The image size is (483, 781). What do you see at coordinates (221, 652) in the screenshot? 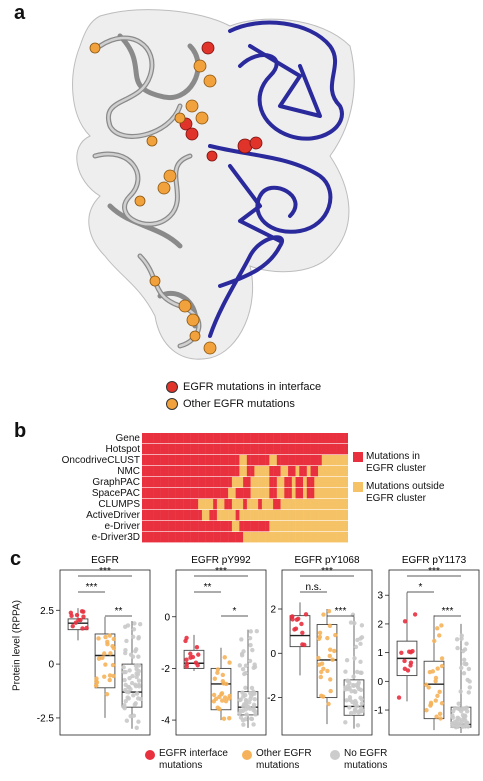
I see `plot-frame` at bounding box center [221, 652].